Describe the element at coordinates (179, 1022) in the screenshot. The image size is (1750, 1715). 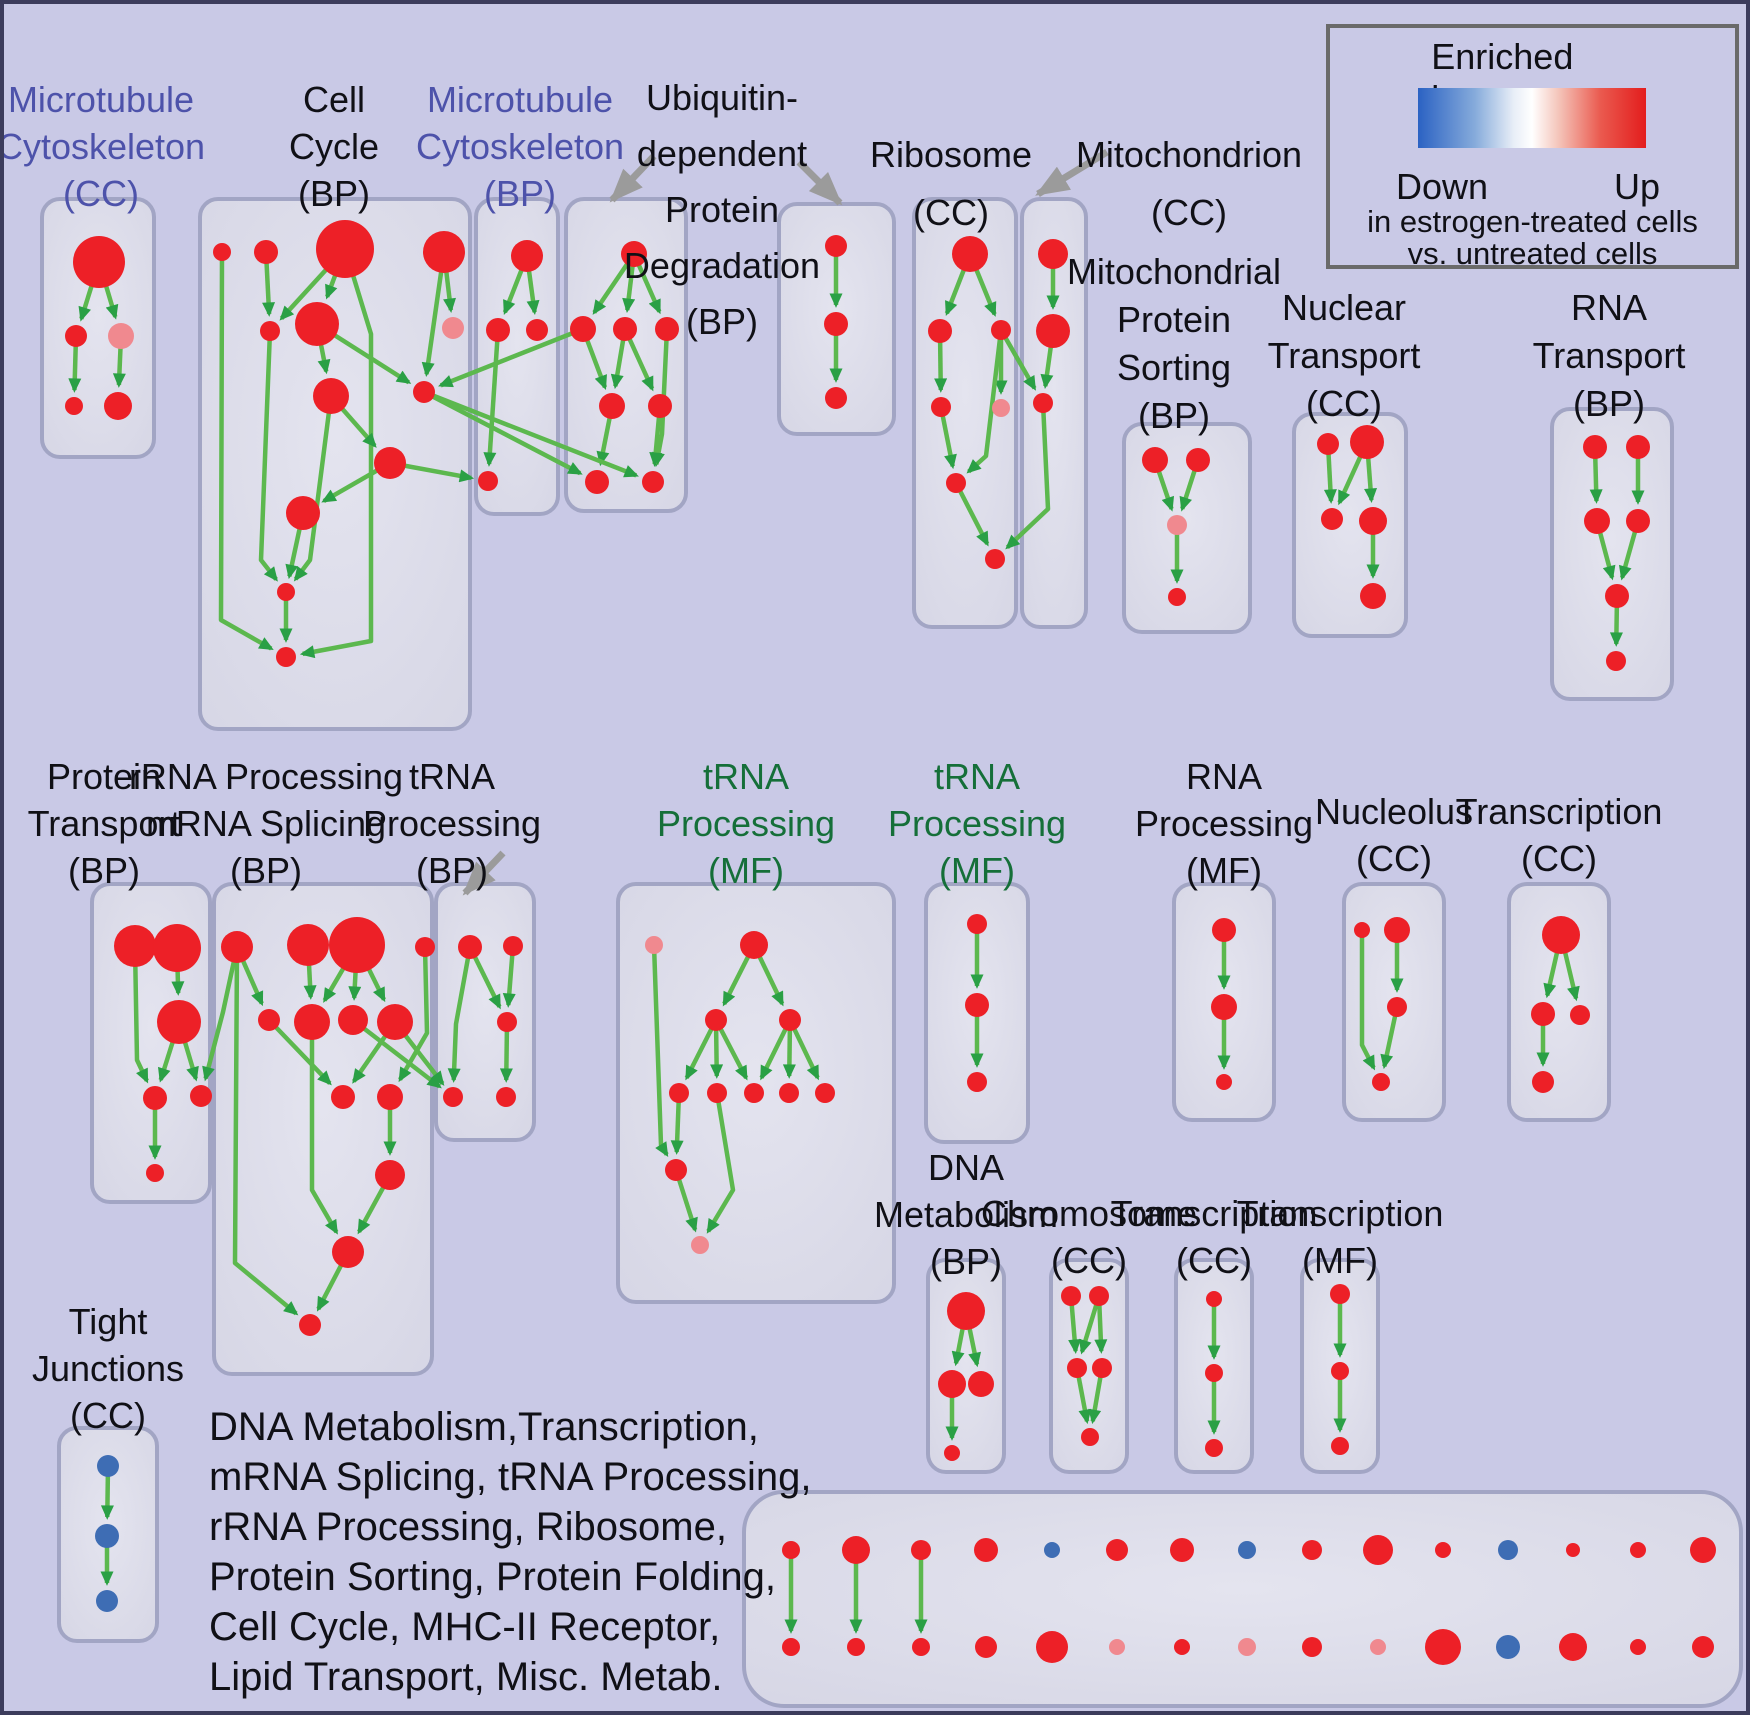
I see `node-protein-transport-p3` at that location.